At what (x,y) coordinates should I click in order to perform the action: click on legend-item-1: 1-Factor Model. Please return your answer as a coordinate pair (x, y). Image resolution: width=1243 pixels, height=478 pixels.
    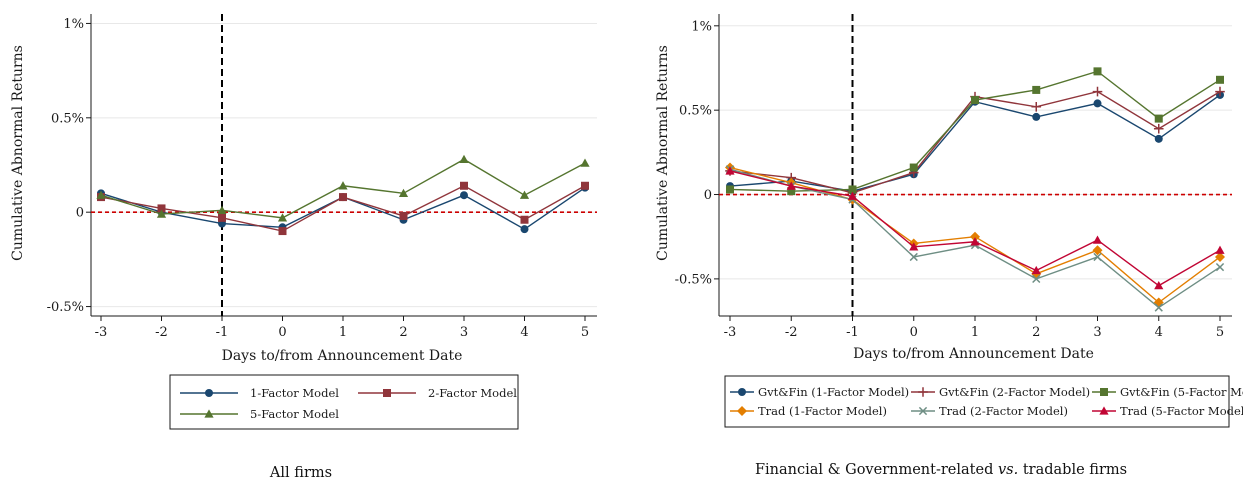
    Looking at the image, I should click on (259, 393).